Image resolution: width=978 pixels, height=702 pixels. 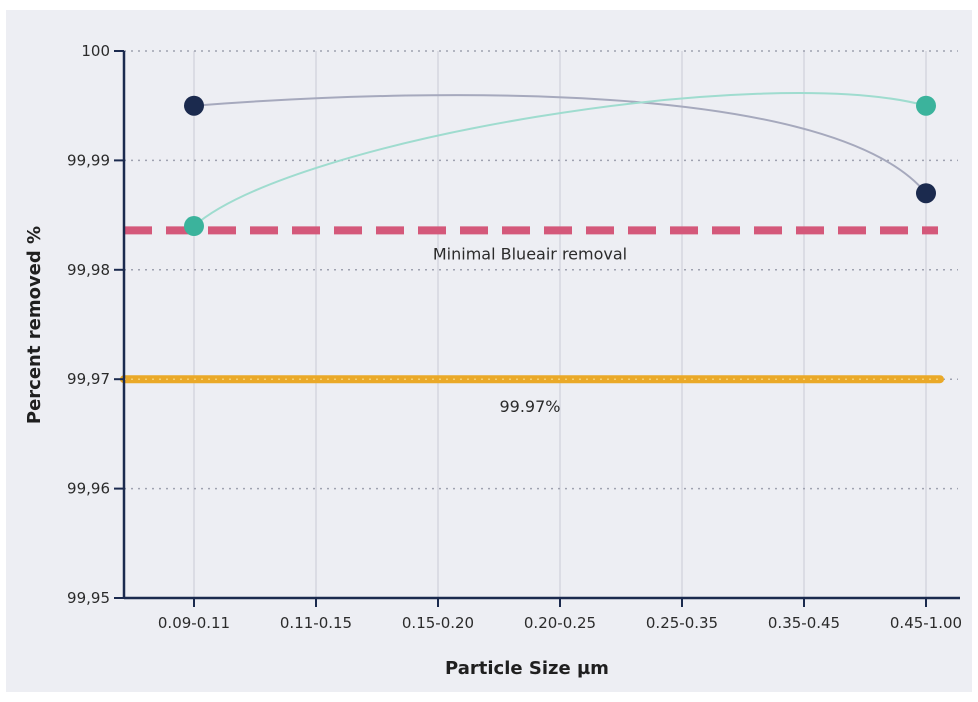 What do you see at coordinates (527, 668) in the screenshot?
I see `x-axis-title: Particle Size µm` at bounding box center [527, 668].